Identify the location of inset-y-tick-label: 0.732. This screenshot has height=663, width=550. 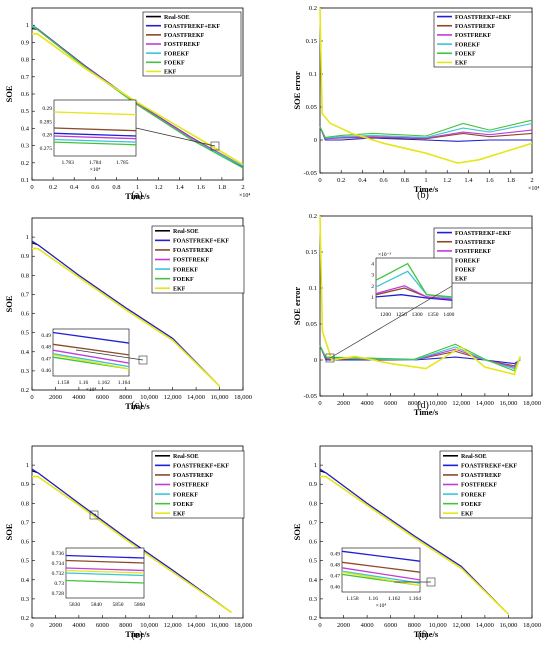
(58, 574).